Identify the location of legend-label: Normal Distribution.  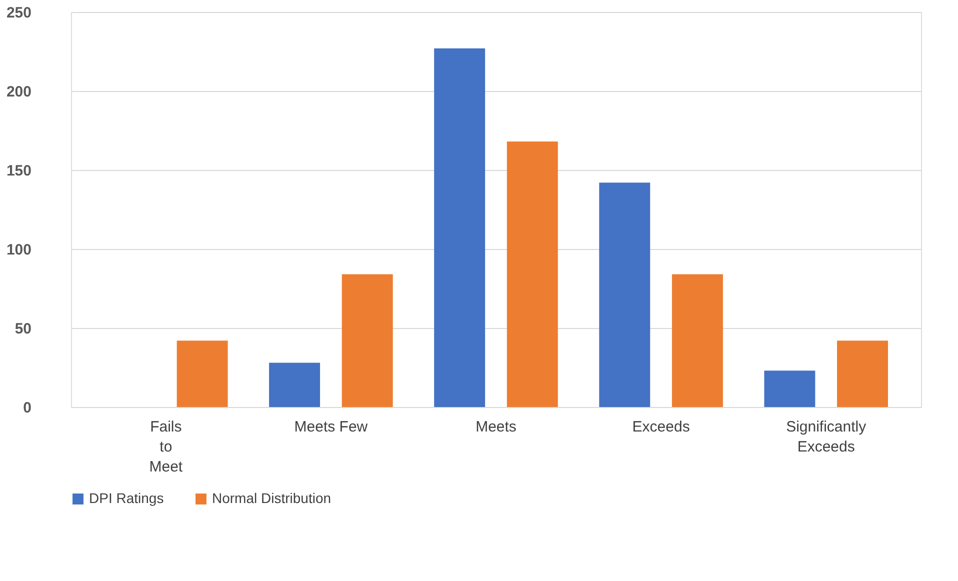
(272, 498).